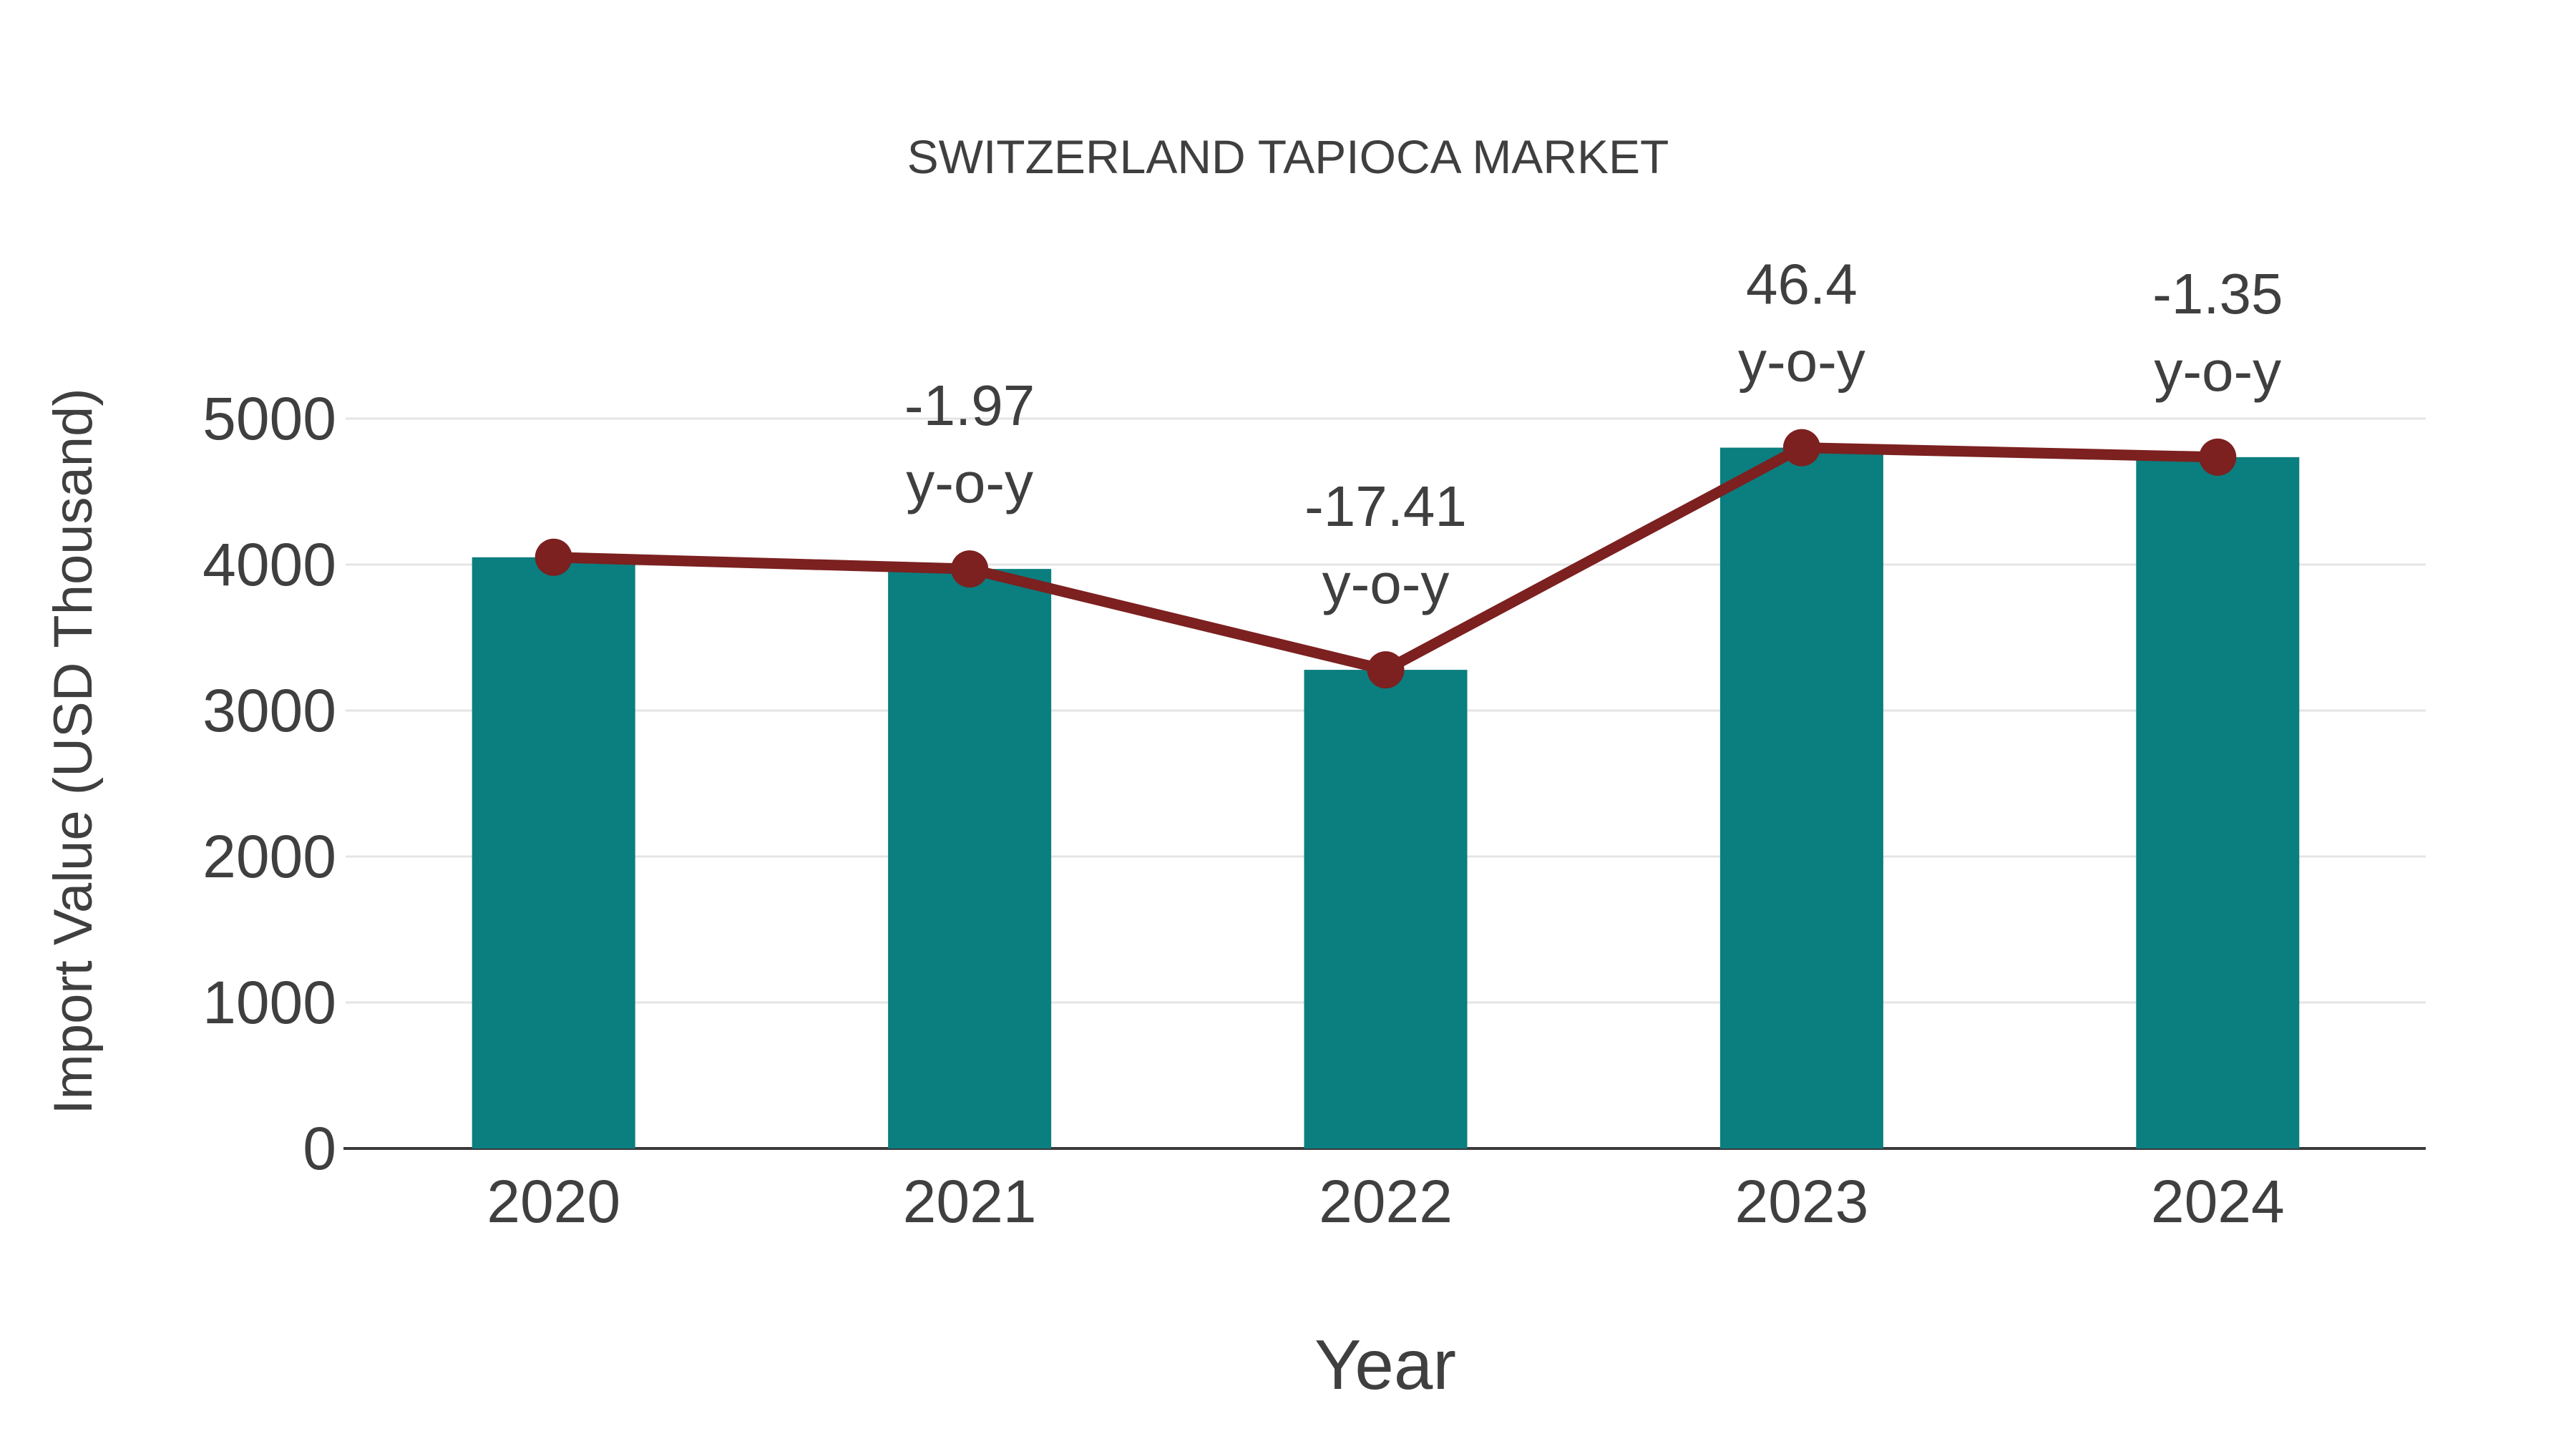  Describe the element at coordinates (1385, 506) in the screenshot. I see `yoy-value-2022: -17.41` at that location.